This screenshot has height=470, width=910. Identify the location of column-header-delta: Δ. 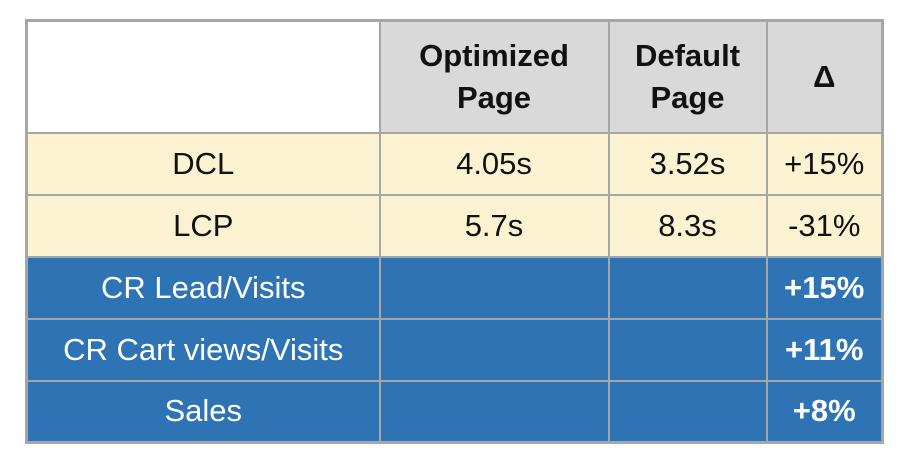
(824, 76).